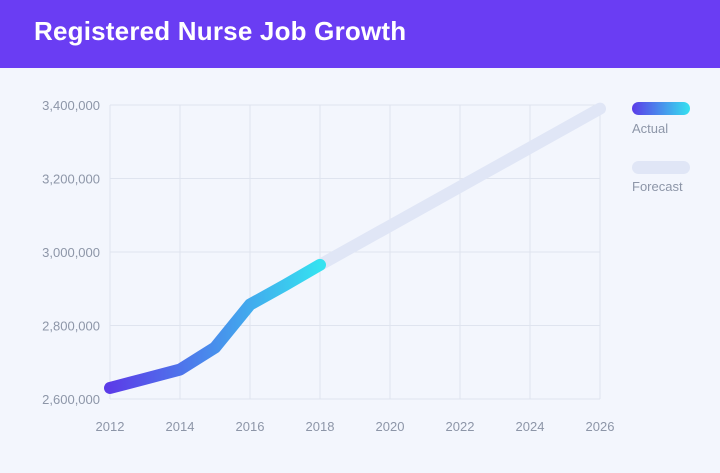  I want to click on x-tick-label: 2012, so click(110, 426).